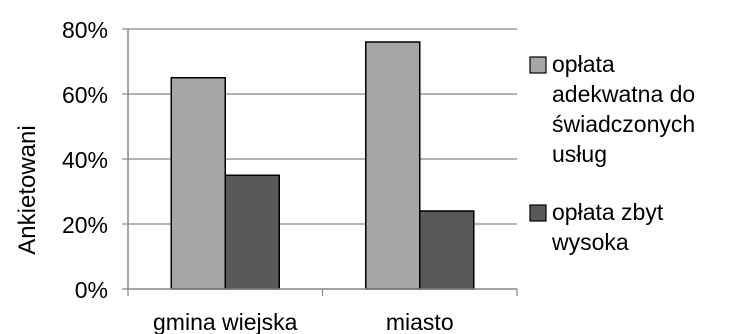  Describe the element at coordinates (623, 109) in the screenshot. I see `legend-label: opłata adekwatna do świadczonych usług` at that location.